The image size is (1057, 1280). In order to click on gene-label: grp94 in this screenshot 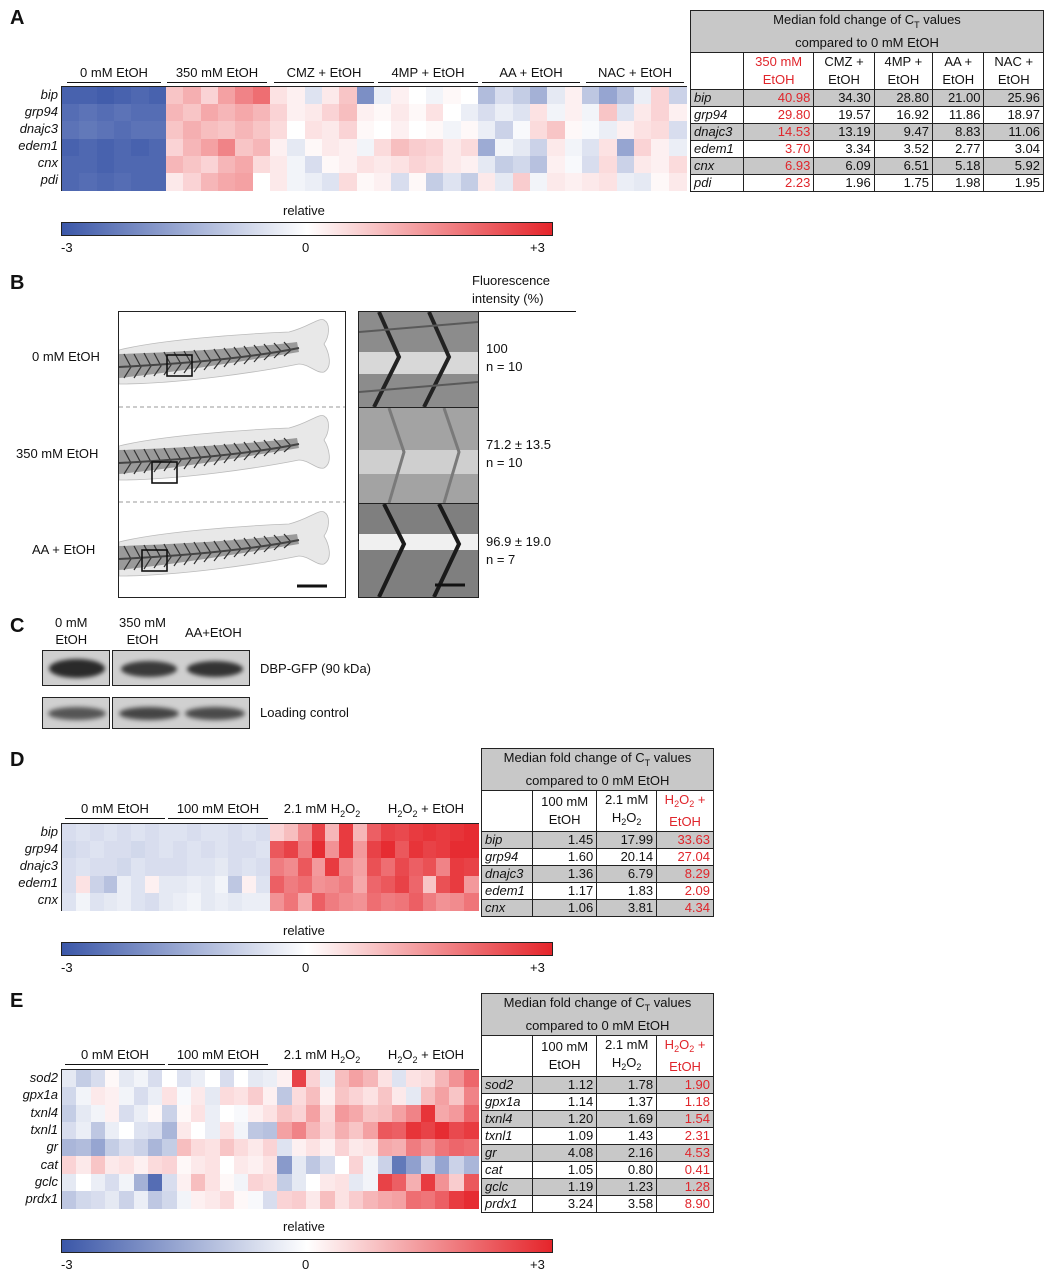, I will do `click(41, 111)`.